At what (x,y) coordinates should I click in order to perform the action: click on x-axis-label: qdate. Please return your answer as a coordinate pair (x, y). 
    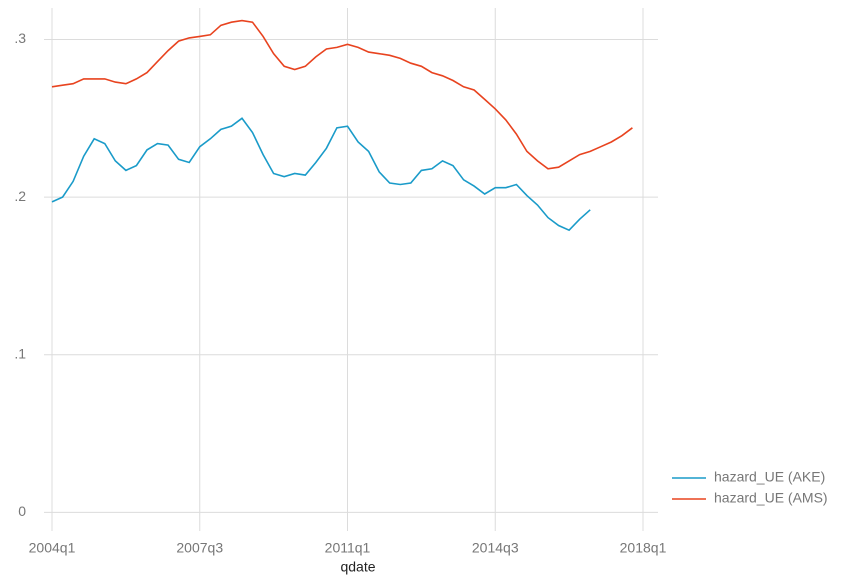
    Looking at the image, I should click on (357, 567).